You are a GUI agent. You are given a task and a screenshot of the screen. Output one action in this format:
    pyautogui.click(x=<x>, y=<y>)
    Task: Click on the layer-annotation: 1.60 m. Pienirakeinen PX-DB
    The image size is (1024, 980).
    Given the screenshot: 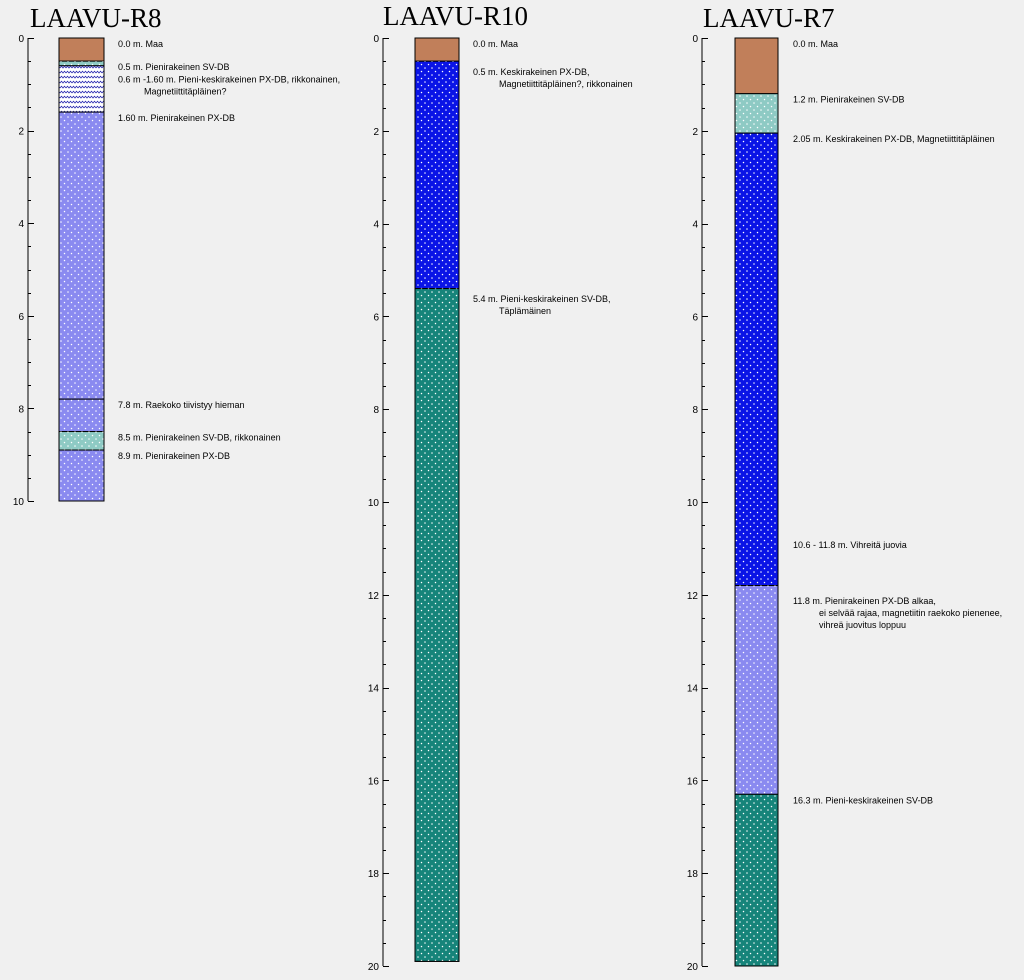 What is the action you would take?
    pyautogui.click(x=176, y=118)
    